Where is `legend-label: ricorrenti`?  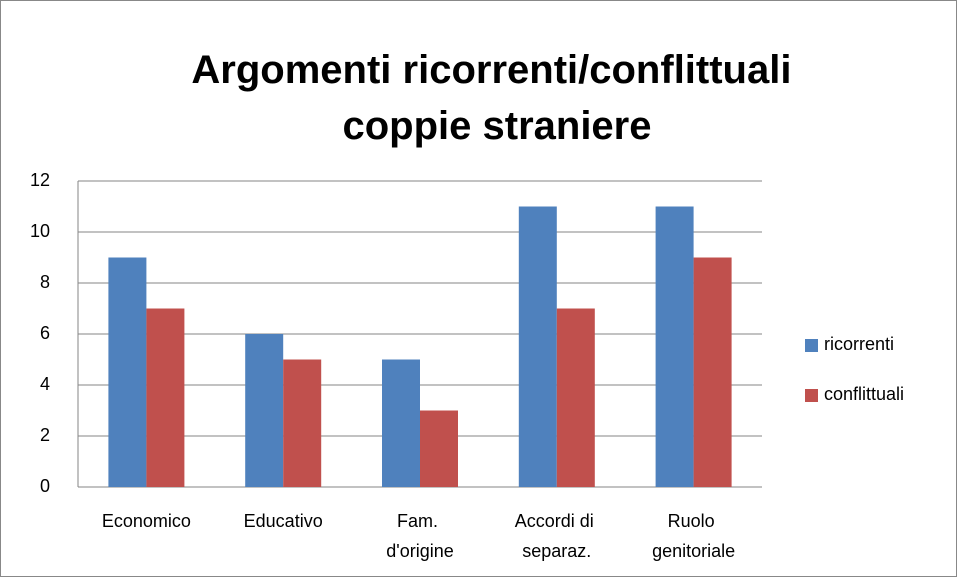 legend-label: ricorrenti is located at coordinates (859, 344).